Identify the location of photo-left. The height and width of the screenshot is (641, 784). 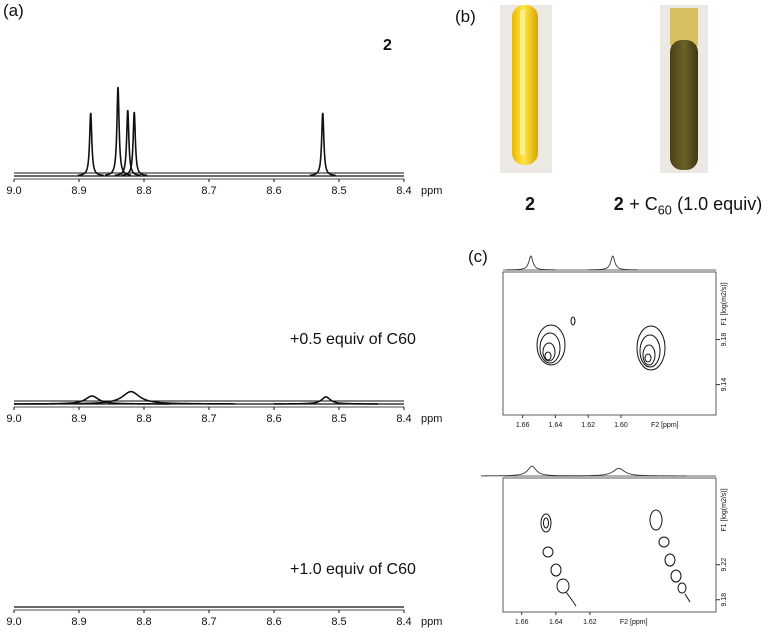
(526, 89).